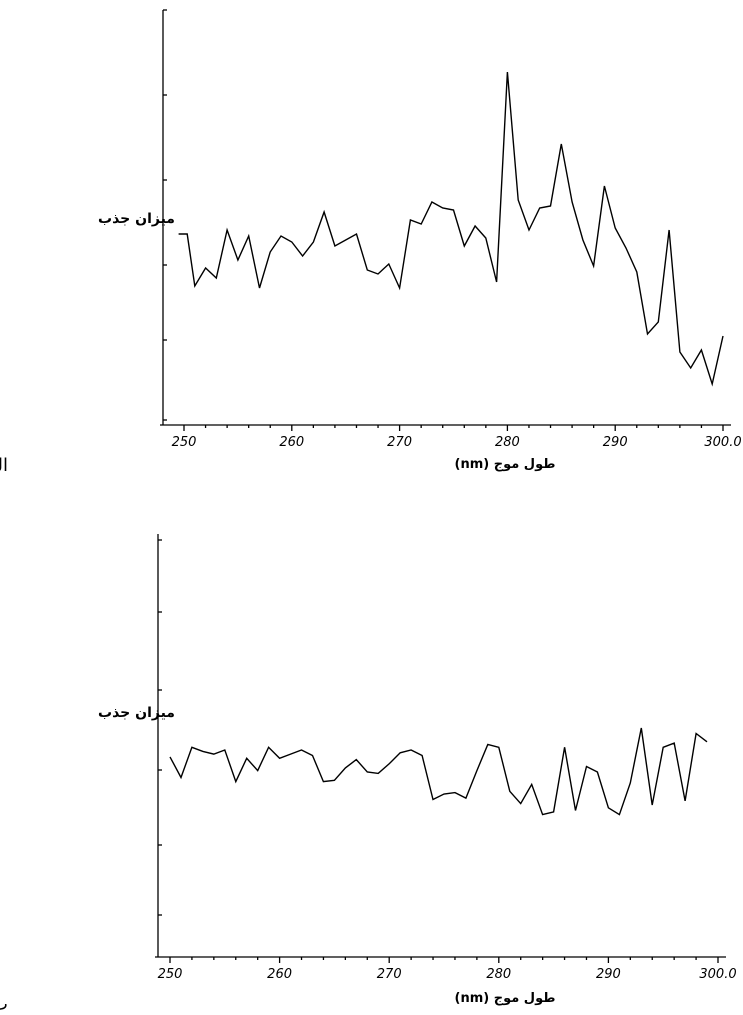 The image size is (743, 1015). Describe the element at coordinates (440, 959) in the screenshot. I see `x-axis-b` at that location.